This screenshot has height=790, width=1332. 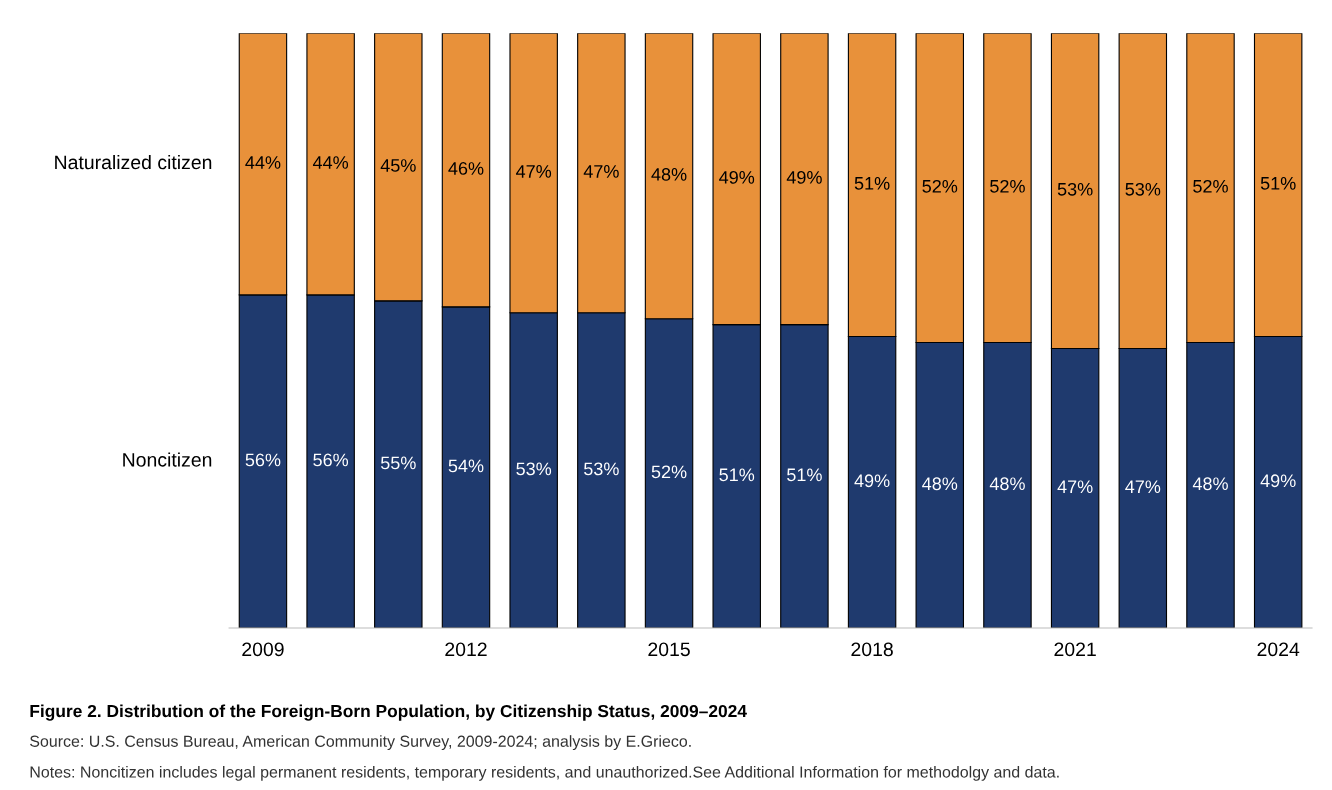 What do you see at coordinates (1075, 649) in the screenshot?
I see `x-tick-label: 2021` at bounding box center [1075, 649].